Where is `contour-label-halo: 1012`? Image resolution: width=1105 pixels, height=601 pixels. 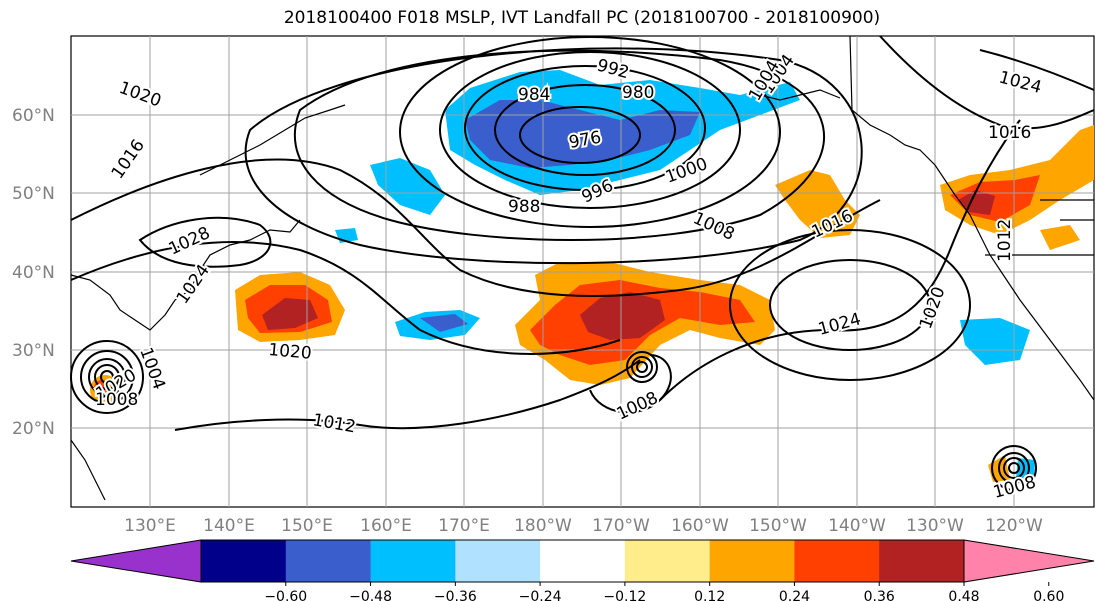 contour-label-halo: 1012 is located at coordinates (1005, 240).